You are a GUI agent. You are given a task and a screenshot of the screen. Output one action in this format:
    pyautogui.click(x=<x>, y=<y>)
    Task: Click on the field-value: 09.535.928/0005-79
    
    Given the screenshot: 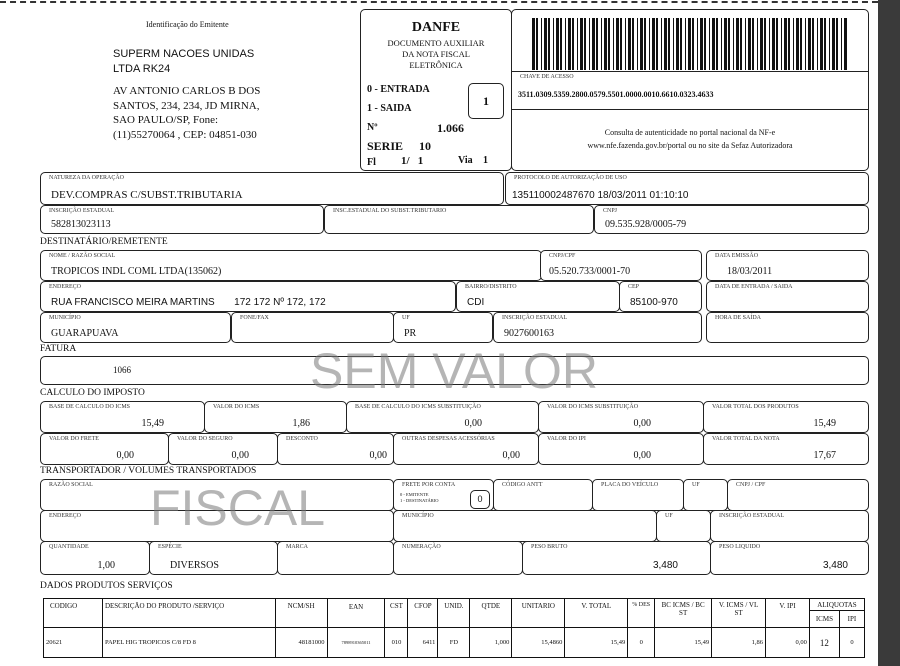 What is the action you would take?
    pyautogui.click(x=646, y=224)
    